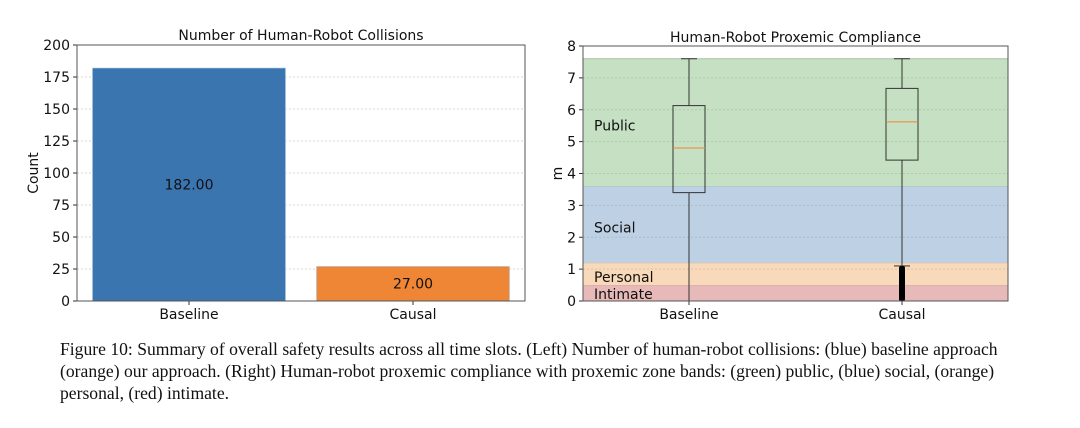  I want to click on y-tick-label: 125, so click(56, 142).